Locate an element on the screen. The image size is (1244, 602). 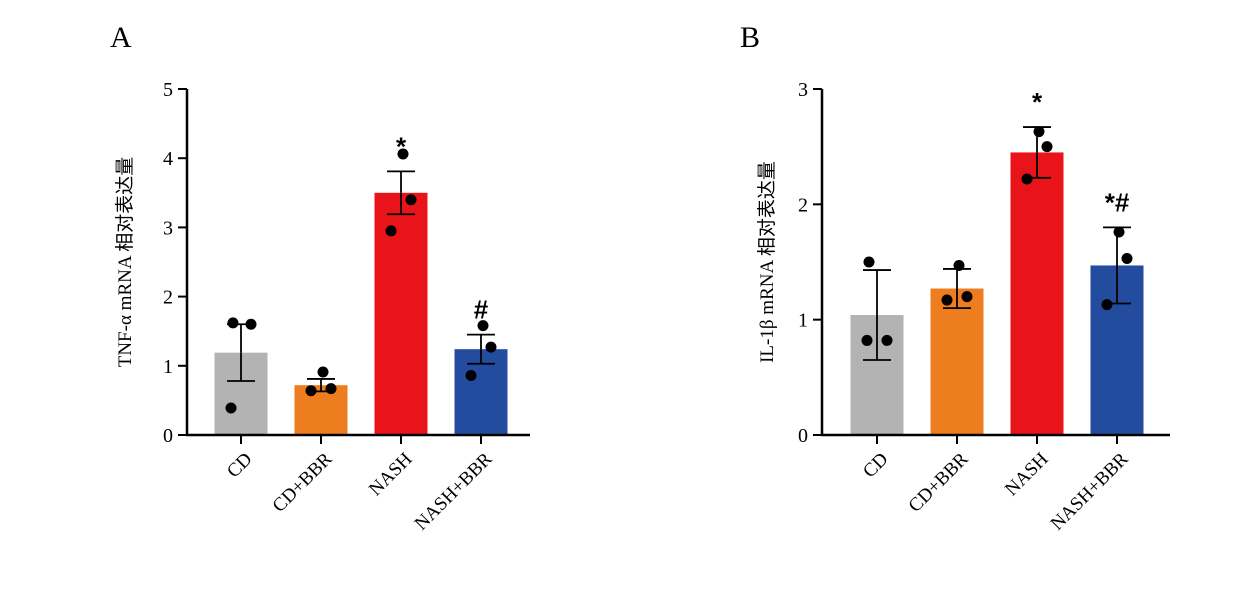
panel-b-letter: B is located at coordinates (750, 37).